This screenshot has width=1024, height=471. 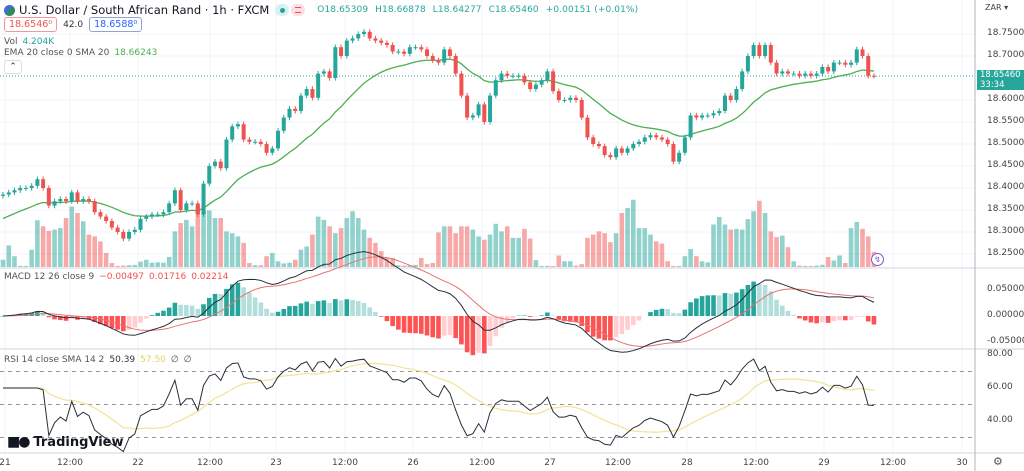 I want to click on volume-legend: Vol 4.204K, so click(x=29, y=42).